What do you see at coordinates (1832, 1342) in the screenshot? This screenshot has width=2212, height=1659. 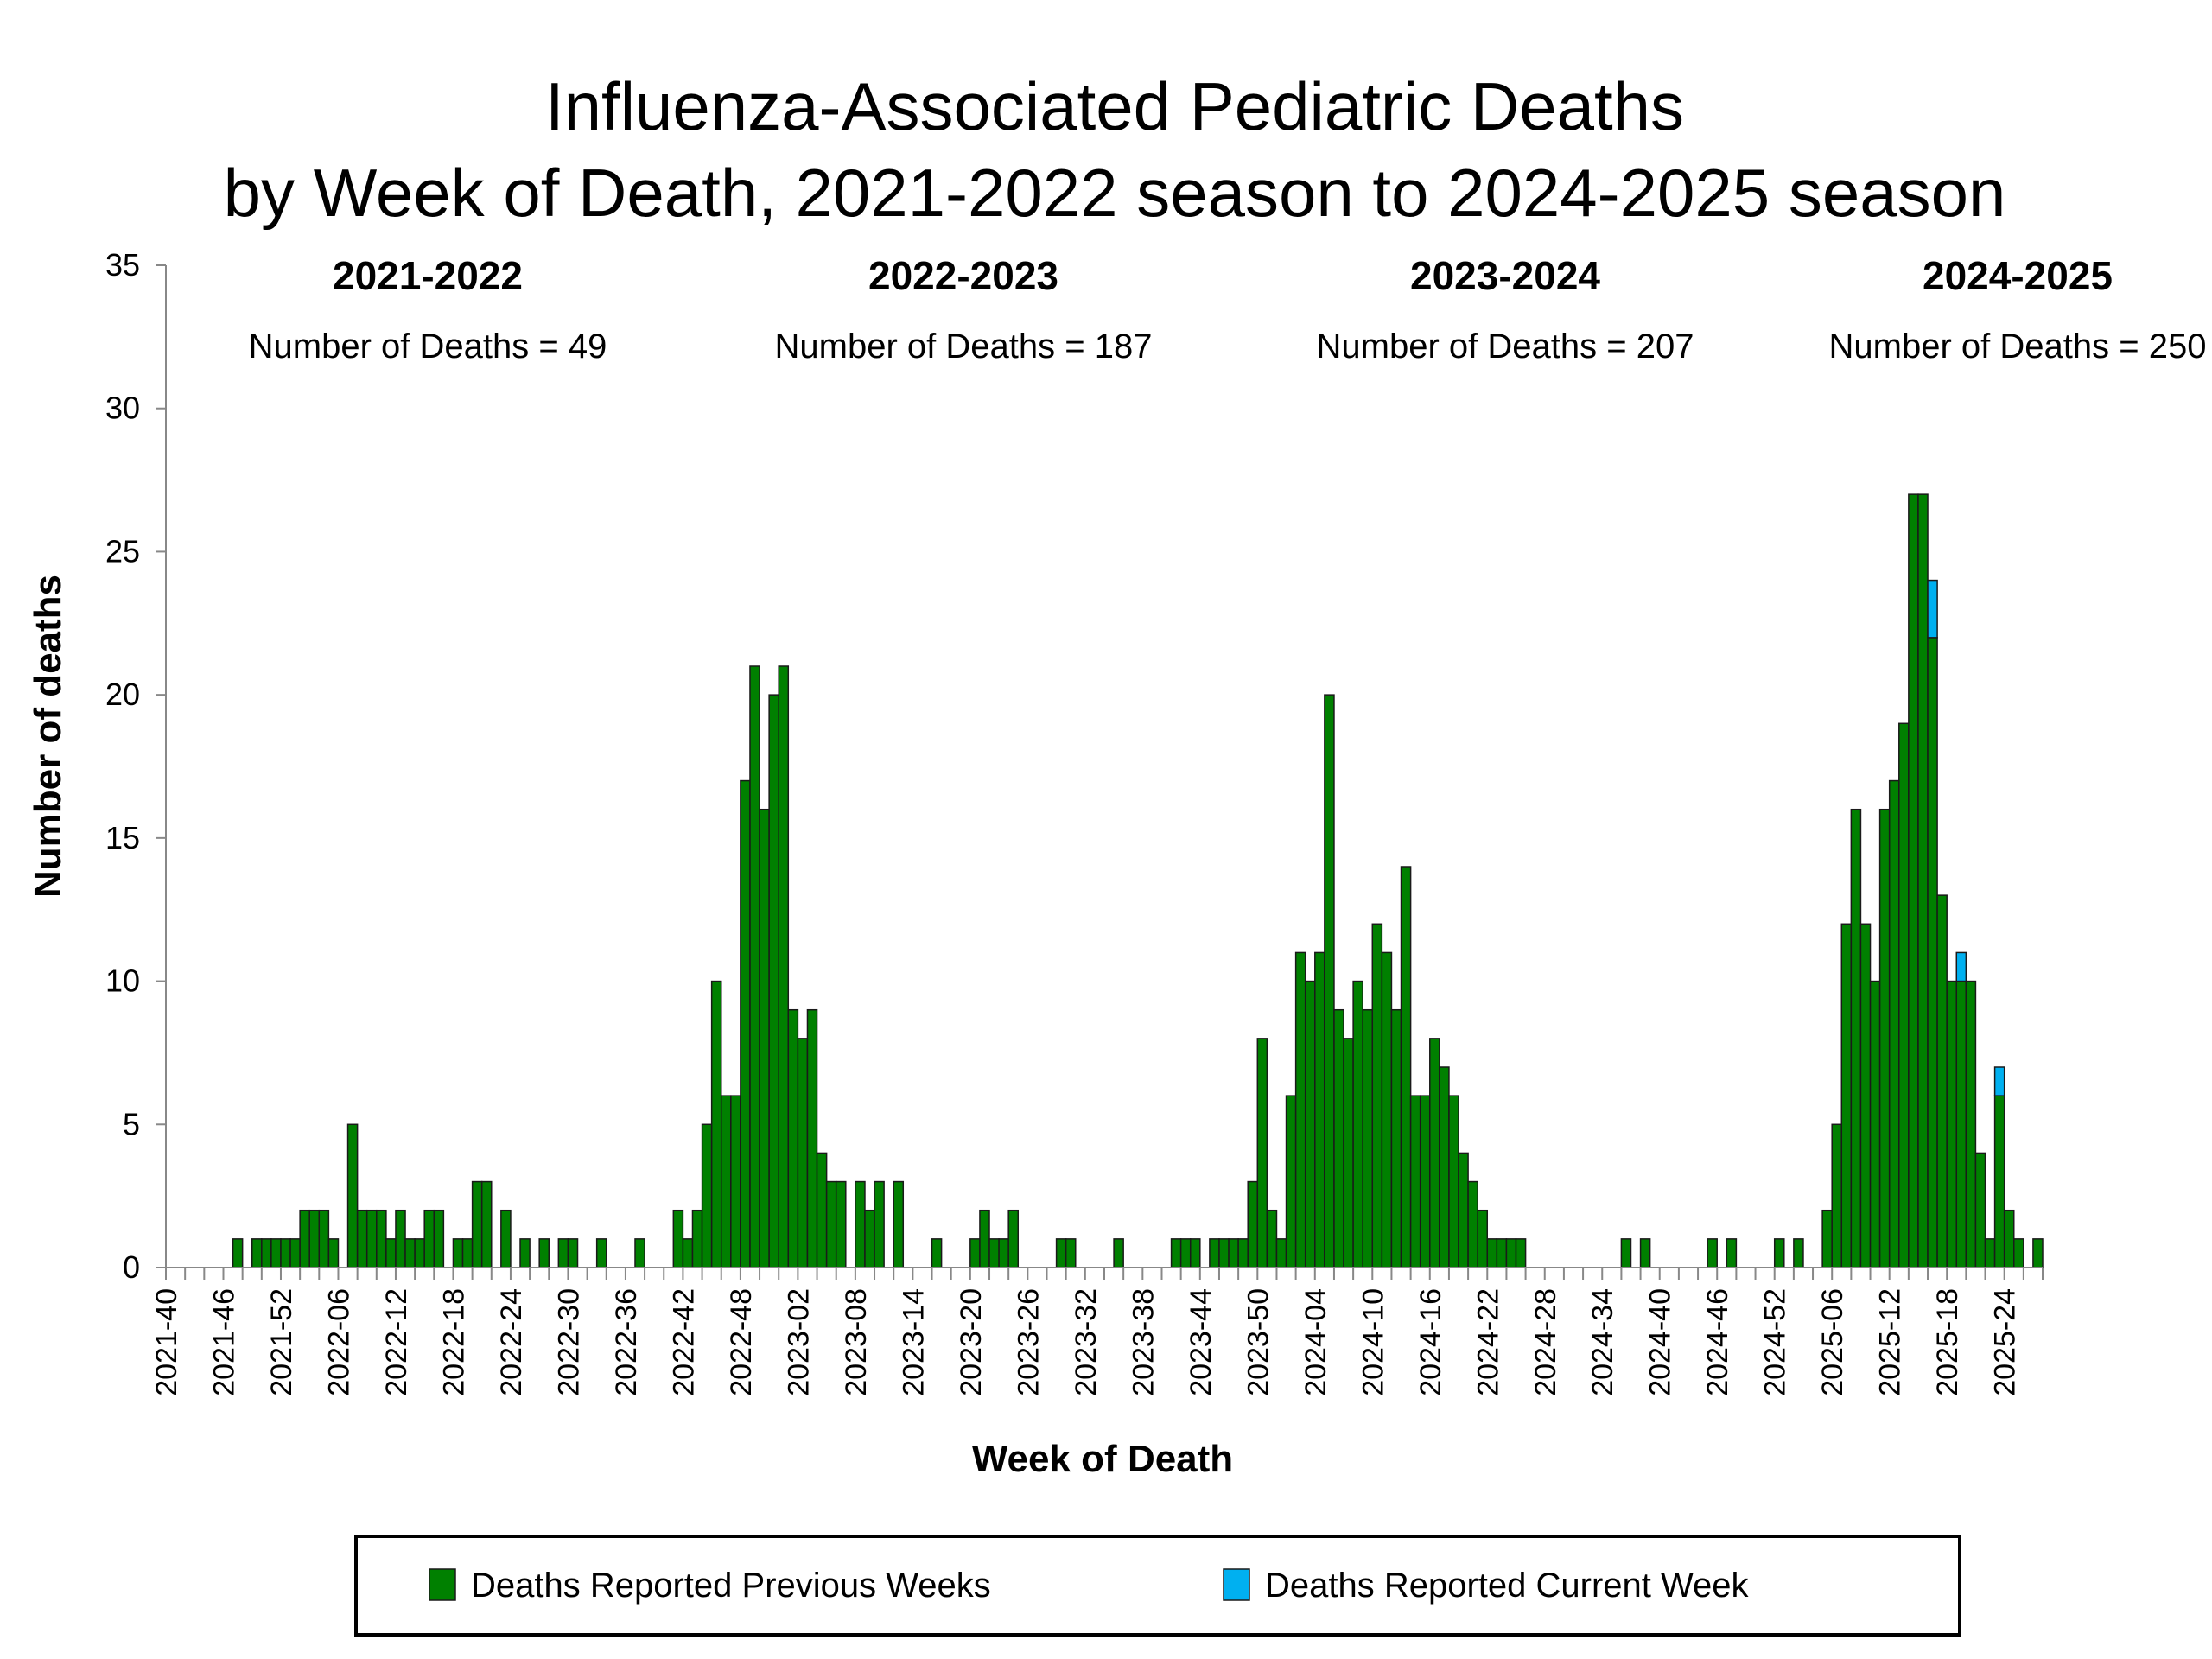 I see `x-tick-label: 2025-06` at bounding box center [1832, 1342].